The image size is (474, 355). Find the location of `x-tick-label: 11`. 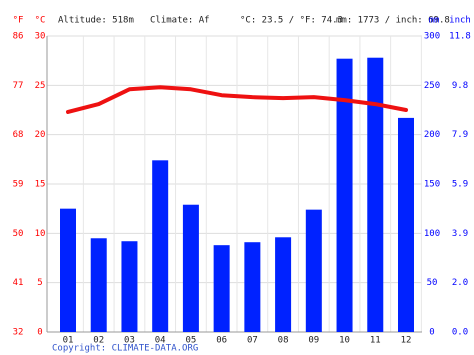

x-tick-label: 11 is located at coordinates (375, 341).